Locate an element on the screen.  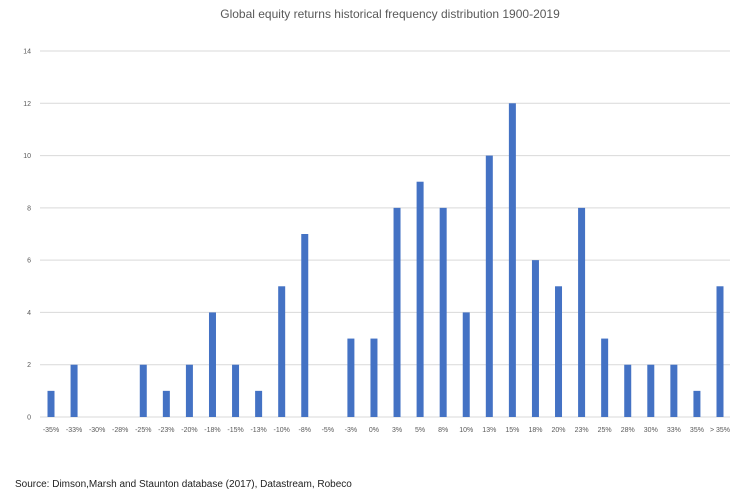
x-tick-label: -5% is located at coordinates (328, 430).